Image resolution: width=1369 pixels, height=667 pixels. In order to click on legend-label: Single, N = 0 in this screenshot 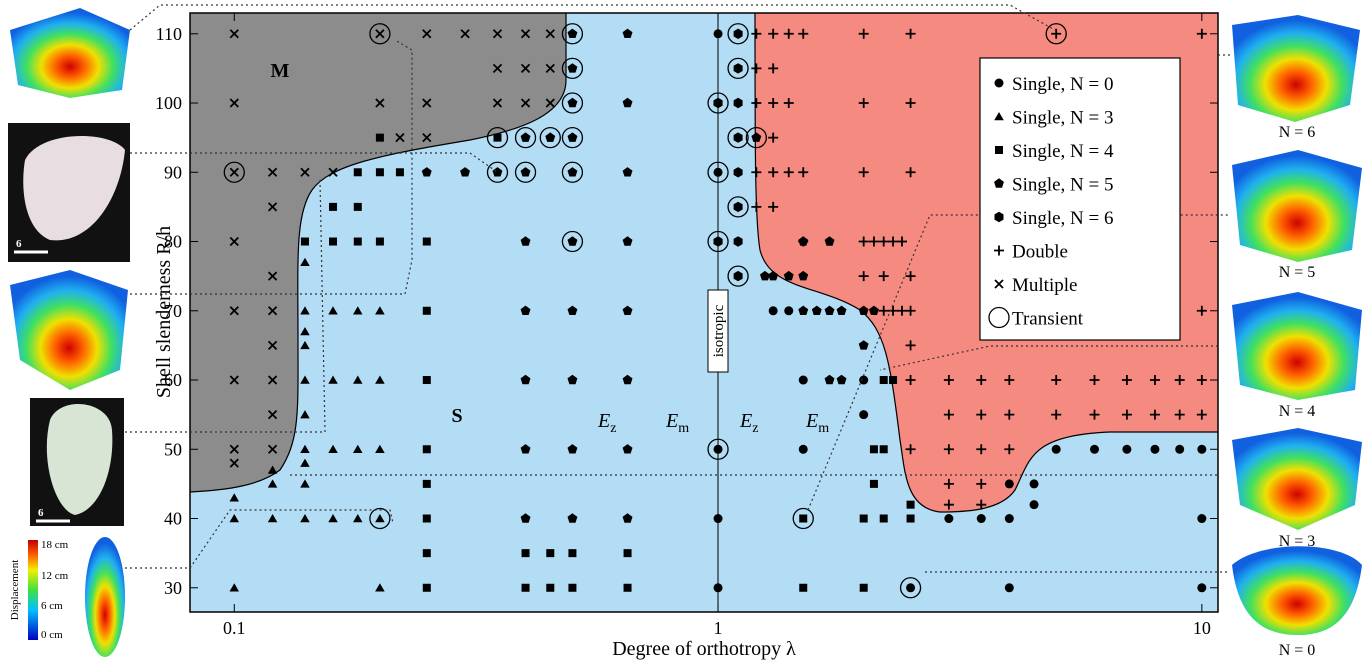, I will do `click(1063, 84)`.